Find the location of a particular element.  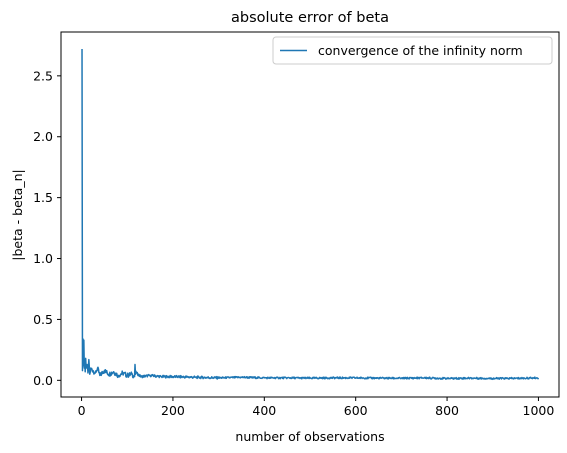

x-tick-label: 600 is located at coordinates (356, 410).